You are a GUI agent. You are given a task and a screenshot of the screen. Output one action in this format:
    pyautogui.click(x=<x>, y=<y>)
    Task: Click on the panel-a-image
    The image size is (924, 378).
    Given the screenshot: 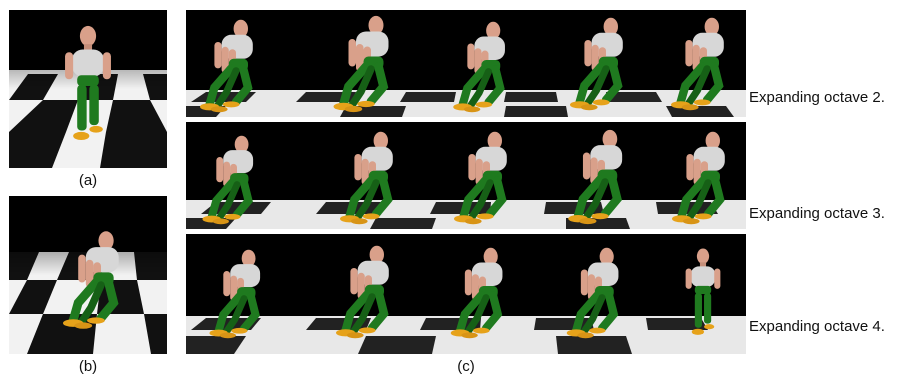 What is the action you would take?
    pyautogui.click(x=88, y=89)
    